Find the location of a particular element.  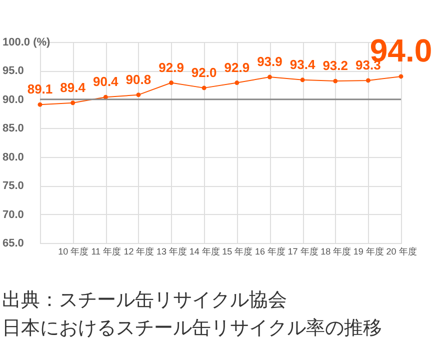

x-tick-label: 13 年度 is located at coordinates (172, 251).